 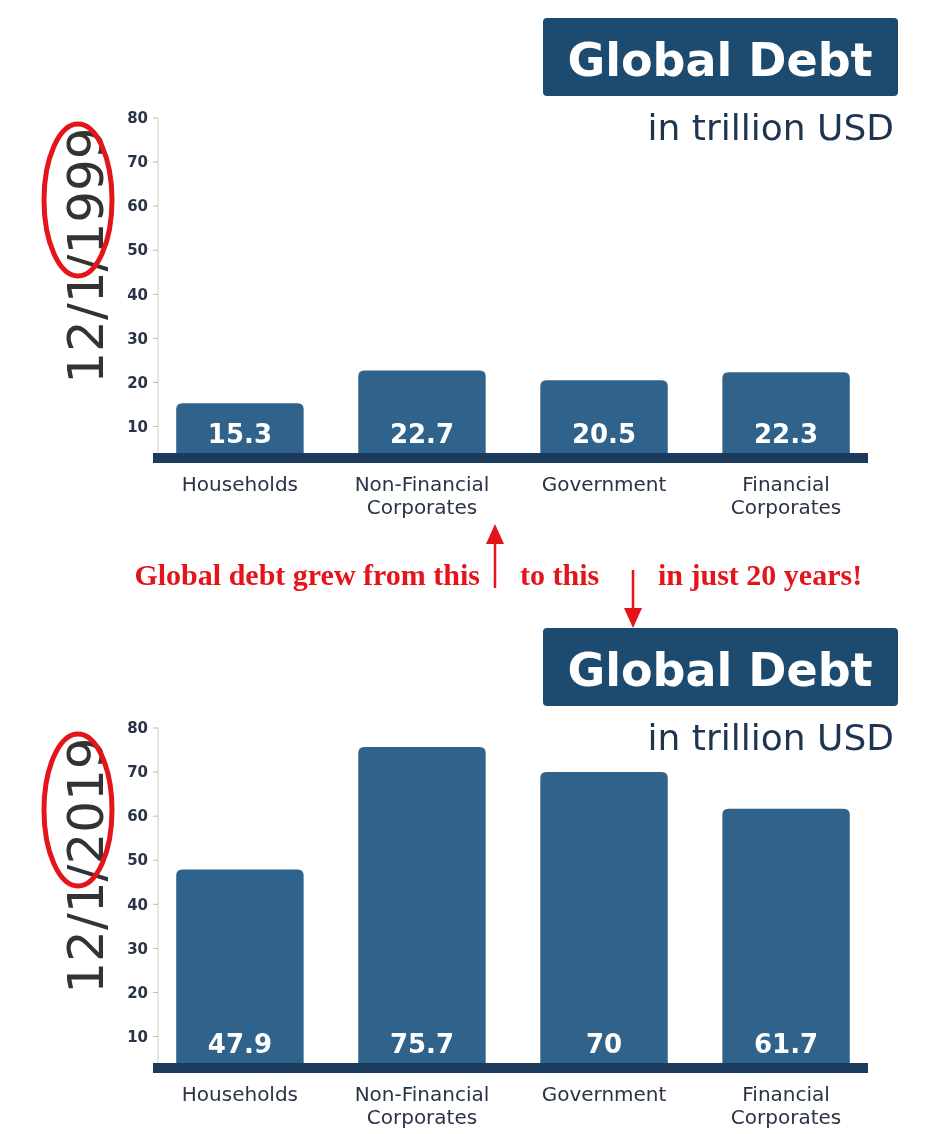 I want to click on y-axis-title: 12/1/2019, so click(x=86, y=865).